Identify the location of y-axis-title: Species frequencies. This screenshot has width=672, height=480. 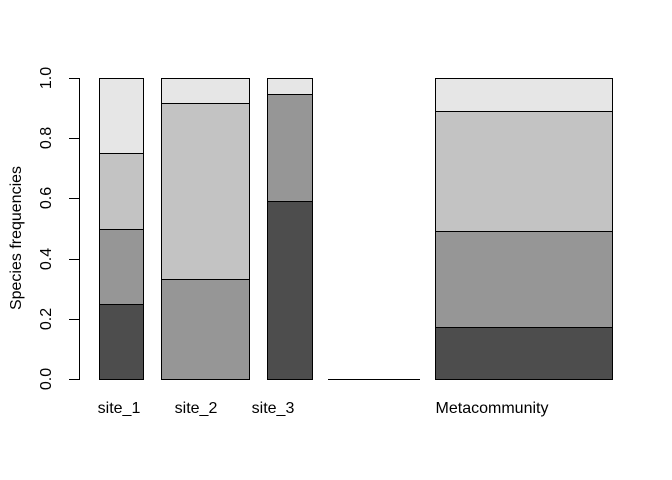
(16, 238).